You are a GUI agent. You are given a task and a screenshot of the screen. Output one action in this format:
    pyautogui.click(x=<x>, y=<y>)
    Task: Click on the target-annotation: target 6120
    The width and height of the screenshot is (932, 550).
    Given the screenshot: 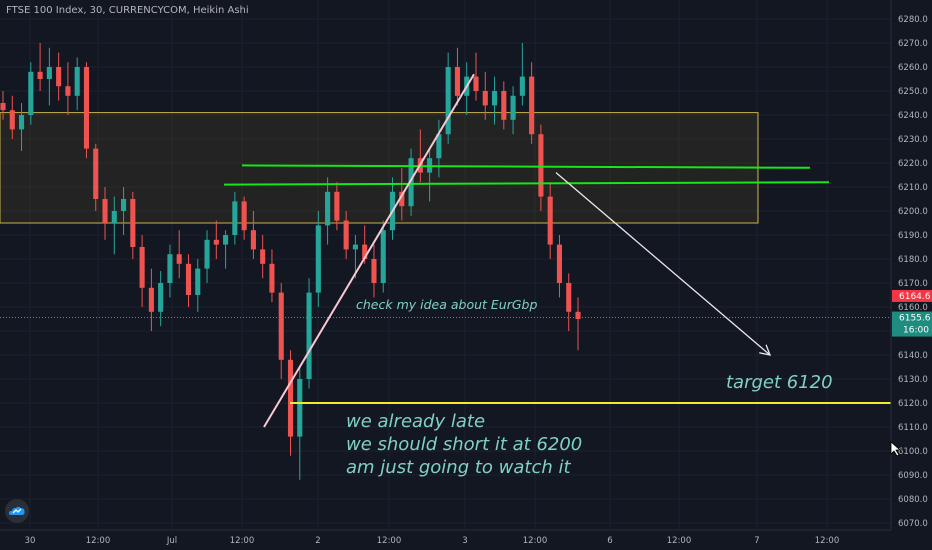 What is the action you would take?
    pyautogui.click(x=779, y=382)
    